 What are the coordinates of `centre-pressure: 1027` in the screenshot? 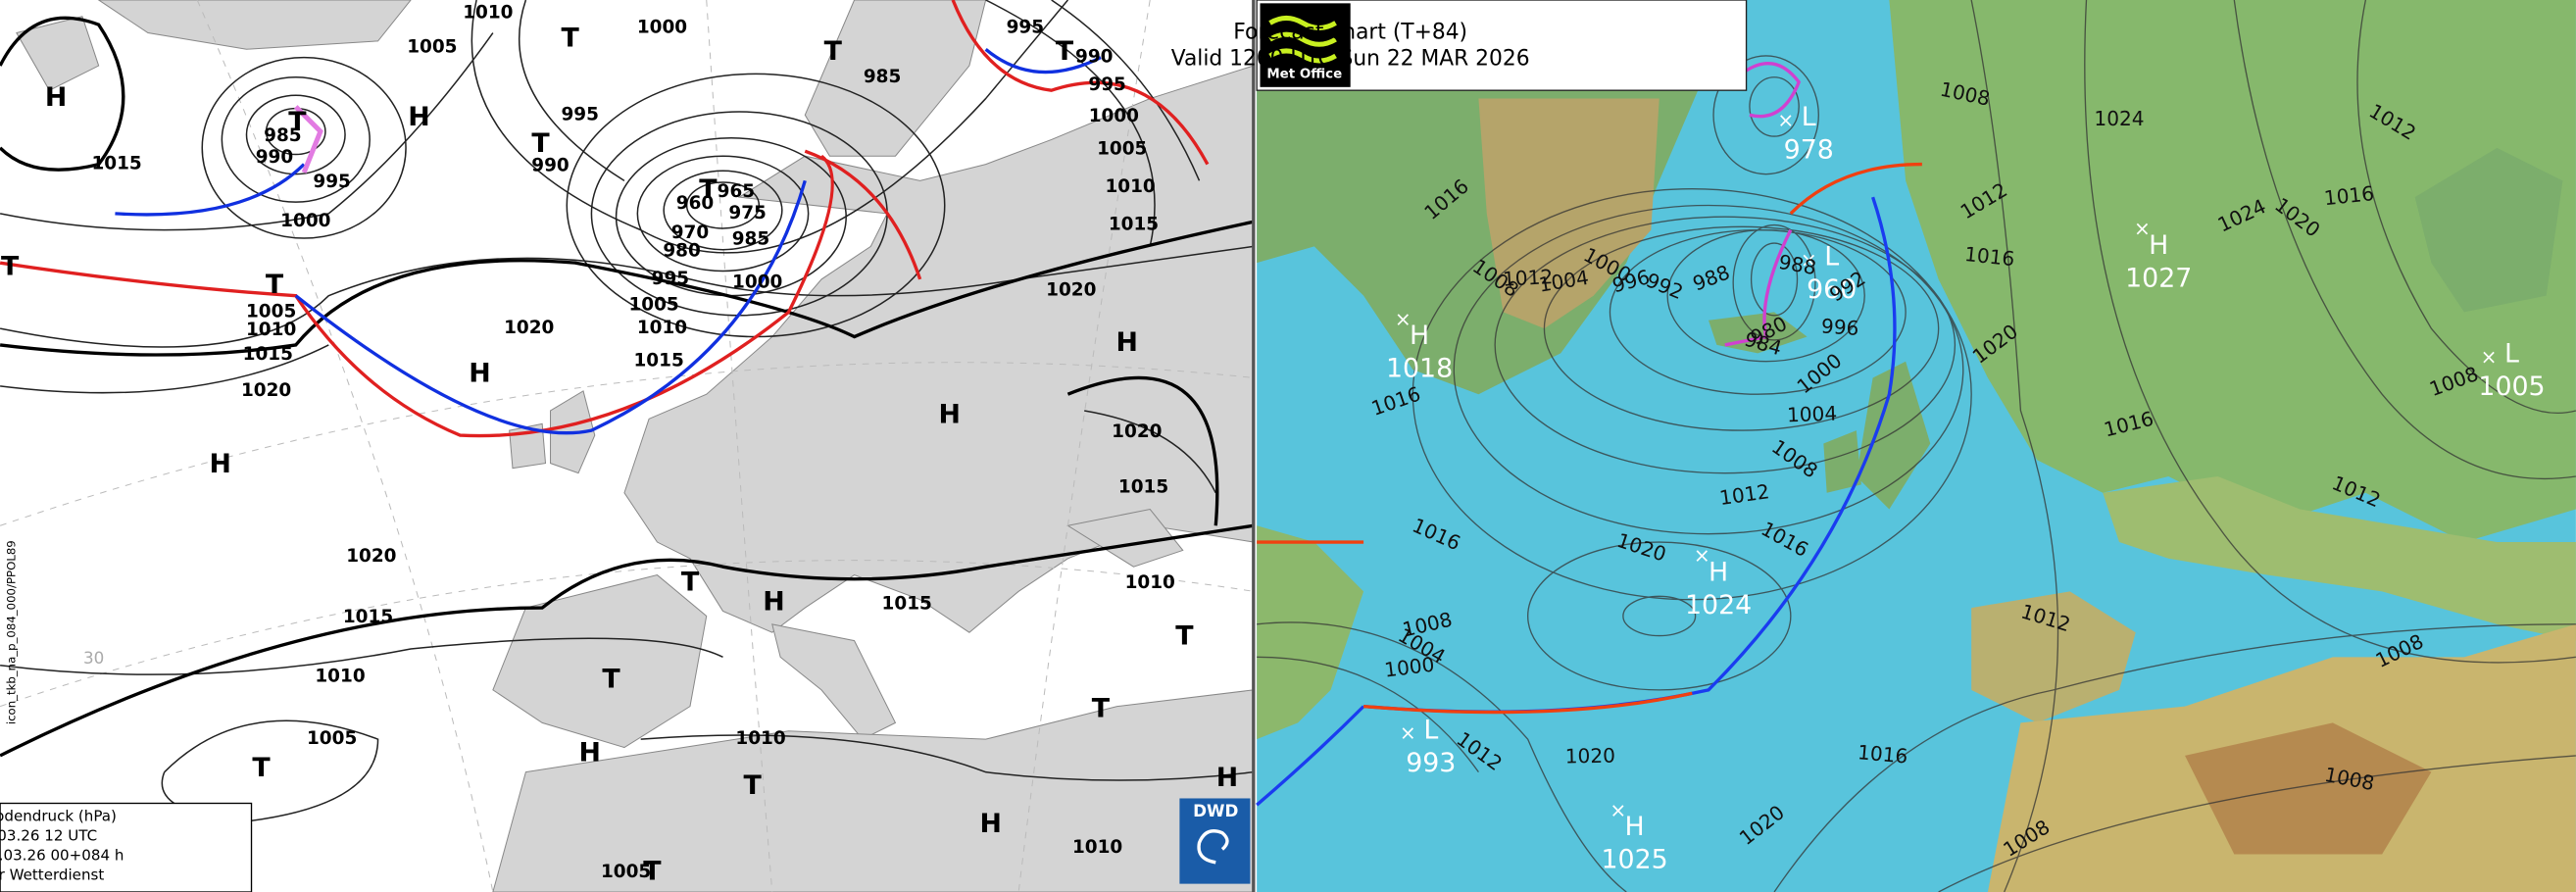 It's located at (2158, 278).